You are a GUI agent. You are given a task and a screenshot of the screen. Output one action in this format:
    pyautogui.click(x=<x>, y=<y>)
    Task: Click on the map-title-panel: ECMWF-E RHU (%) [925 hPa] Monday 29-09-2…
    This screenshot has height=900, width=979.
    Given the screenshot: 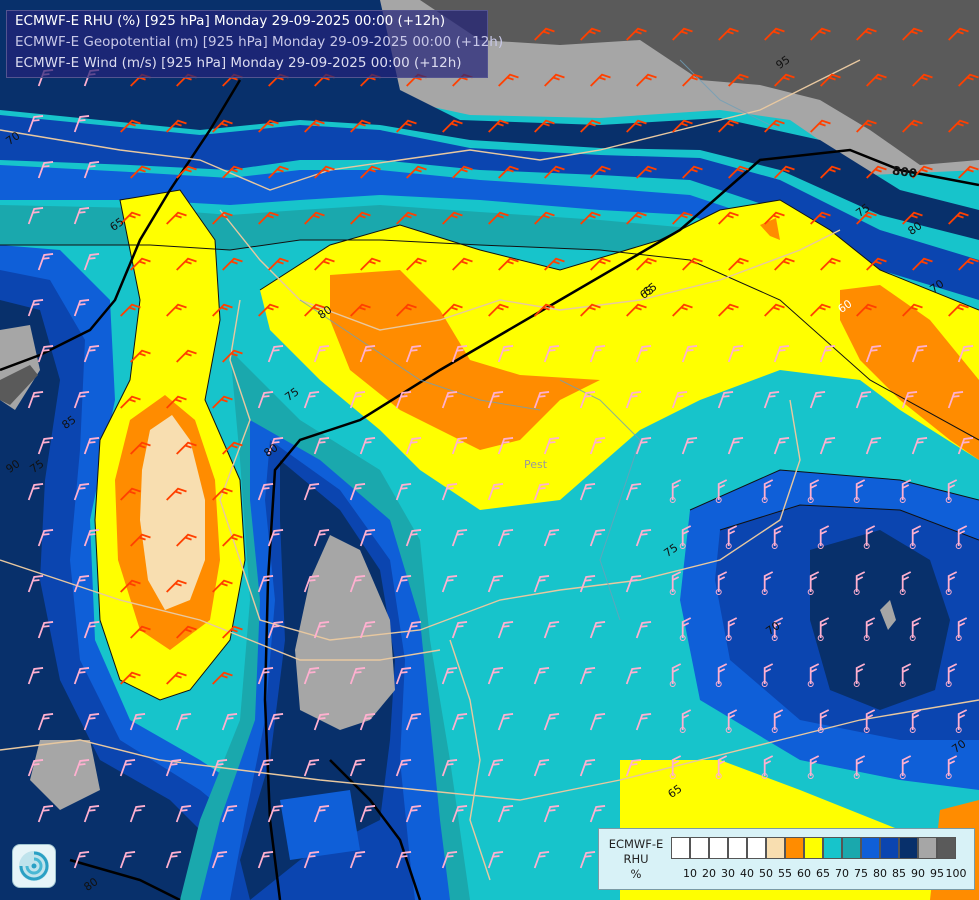 What is the action you would take?
    pyautogui.click(x=254, y=44)
    